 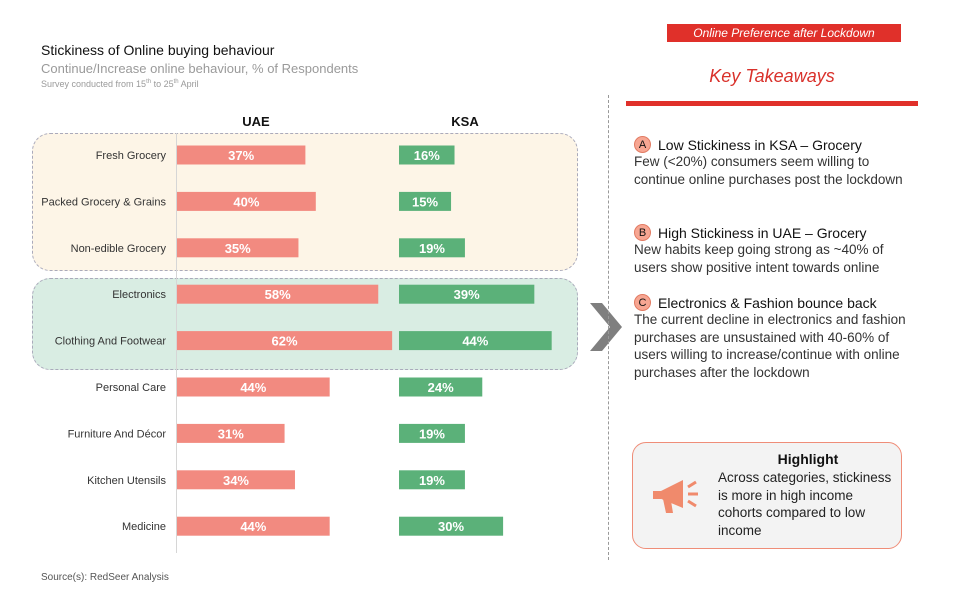 I want to click on series-header-ksa: KSA, so click(x=465, y=121).